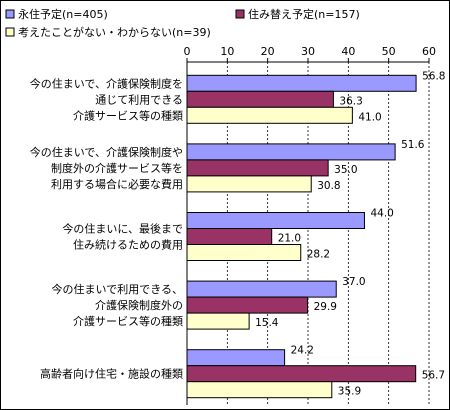 The height and width of the screenshot is (410, 450). Describe the element at coordinates (227, 51) in the screenshot. I see `x-tick-label: 10` at that location.